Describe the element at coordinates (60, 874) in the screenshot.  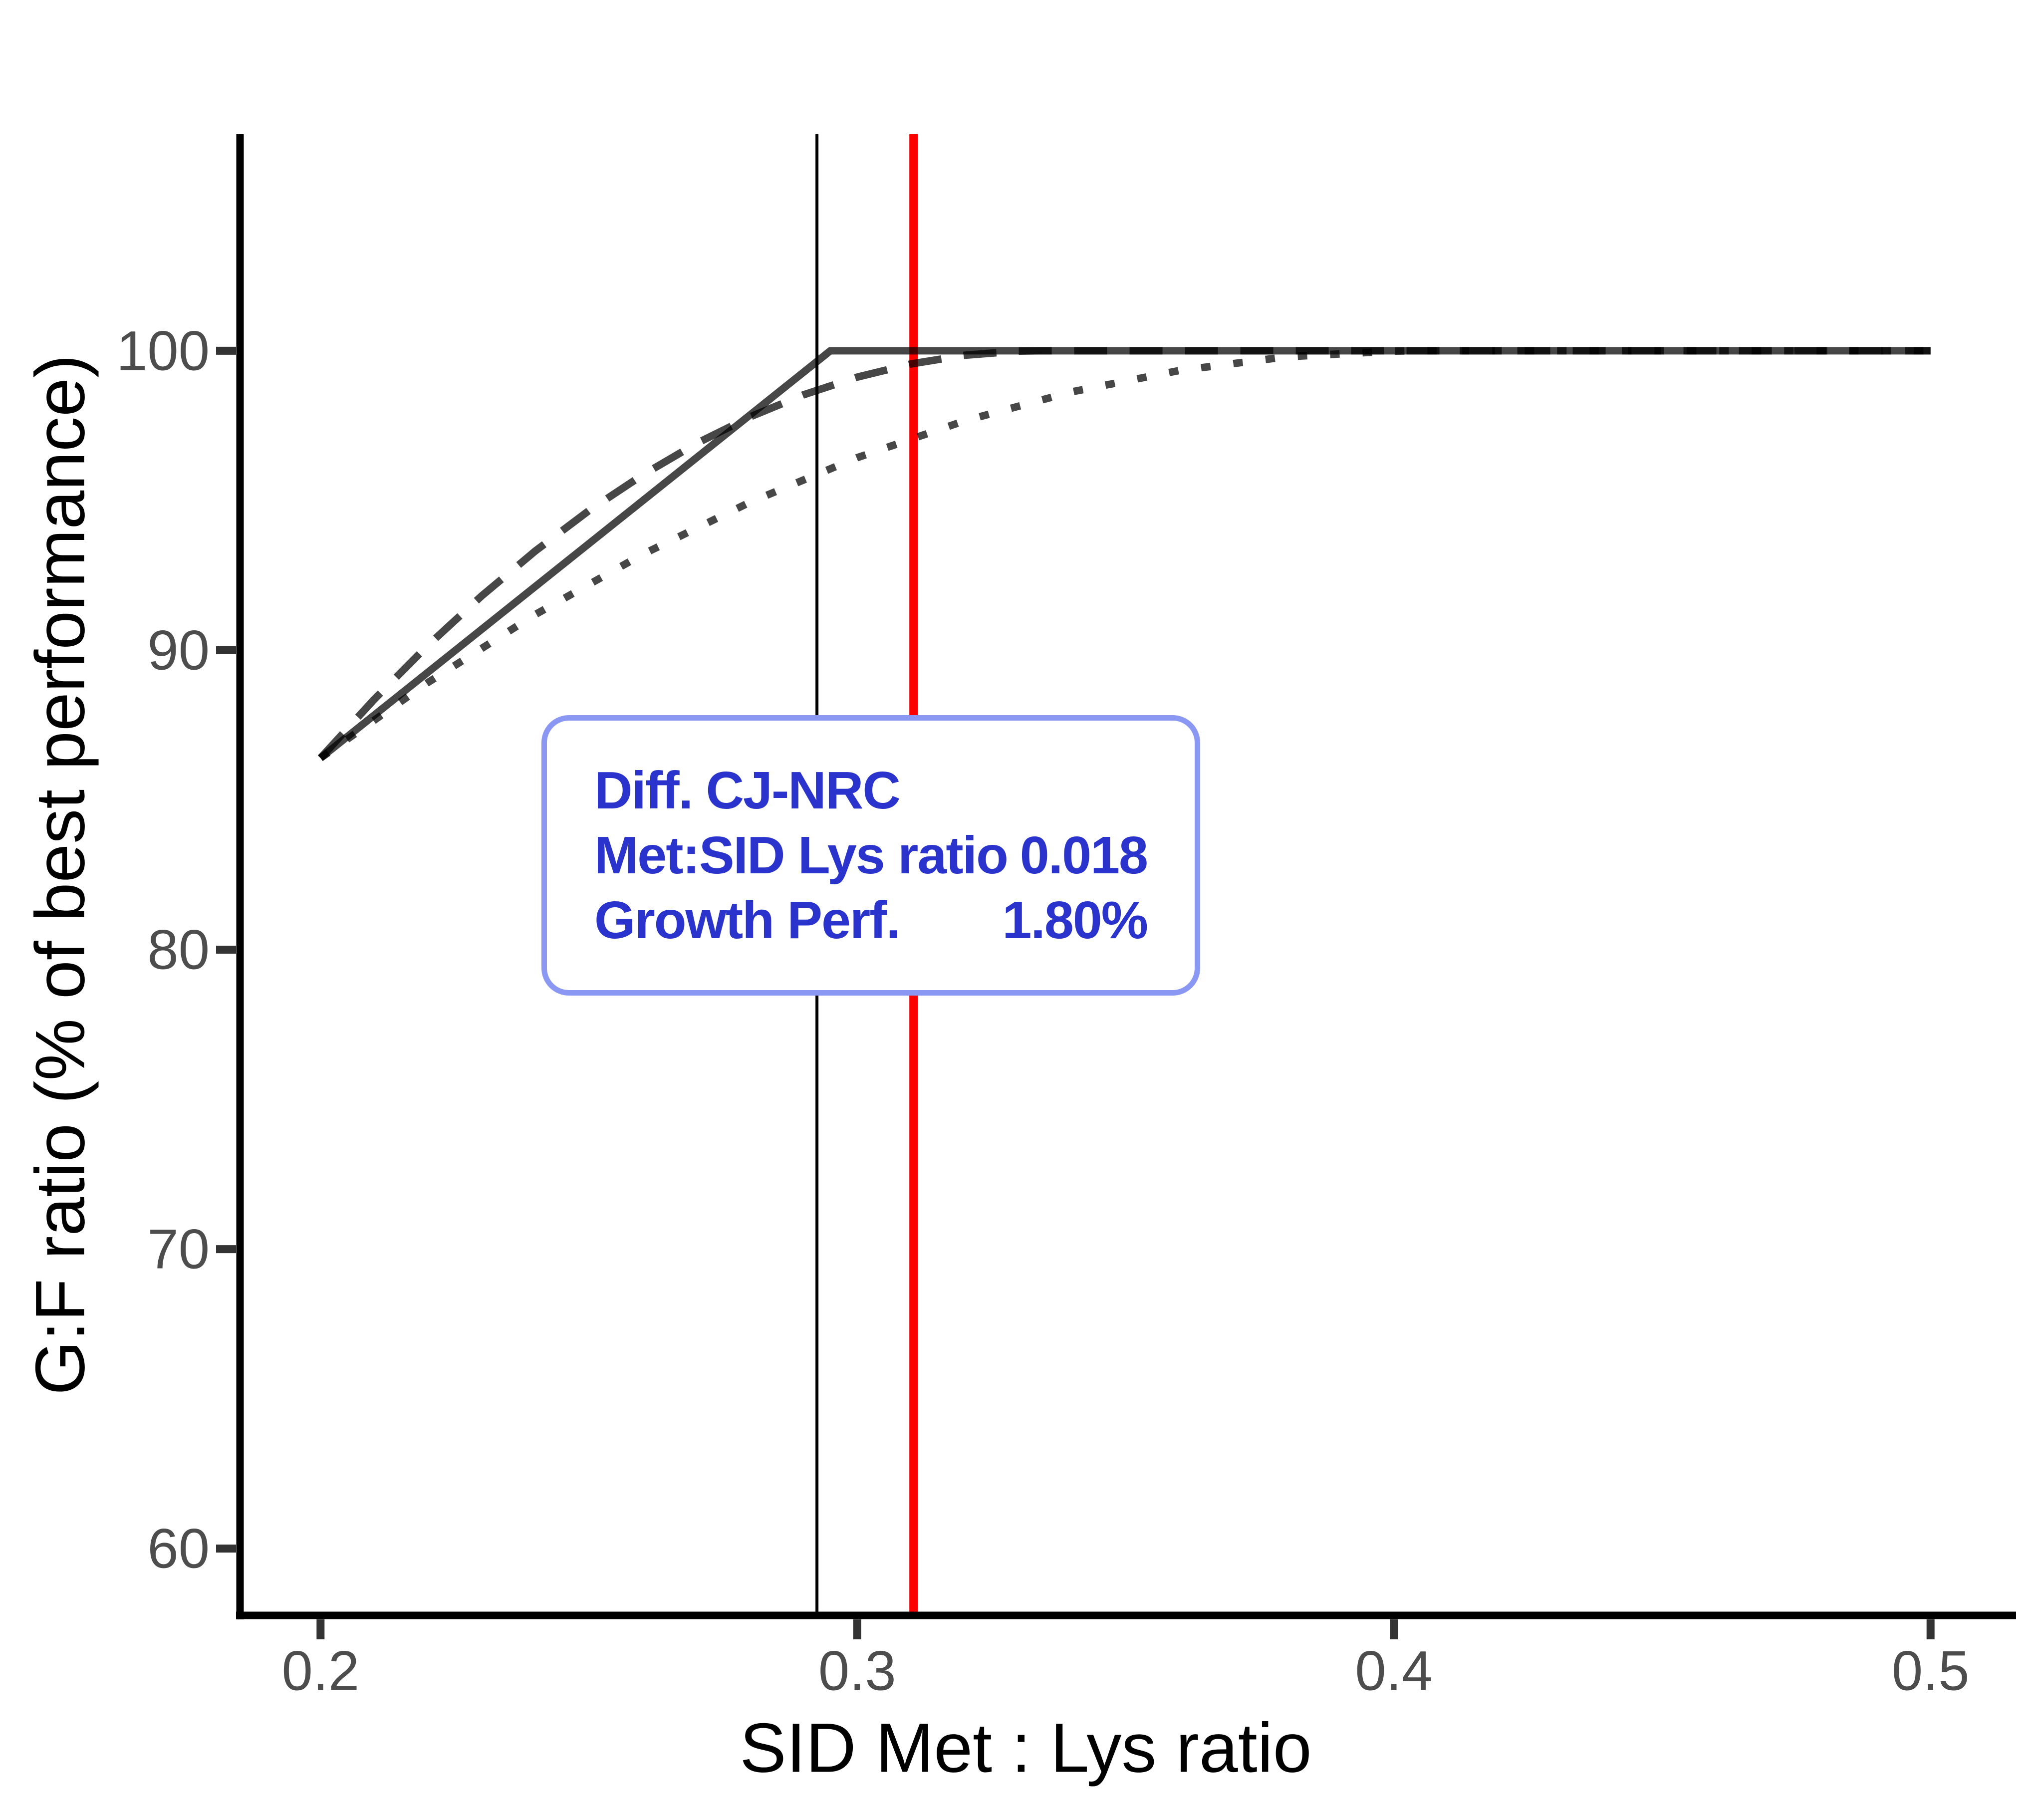
I see `y-axis-title: G:F ratio (% of best performance)` at that location.